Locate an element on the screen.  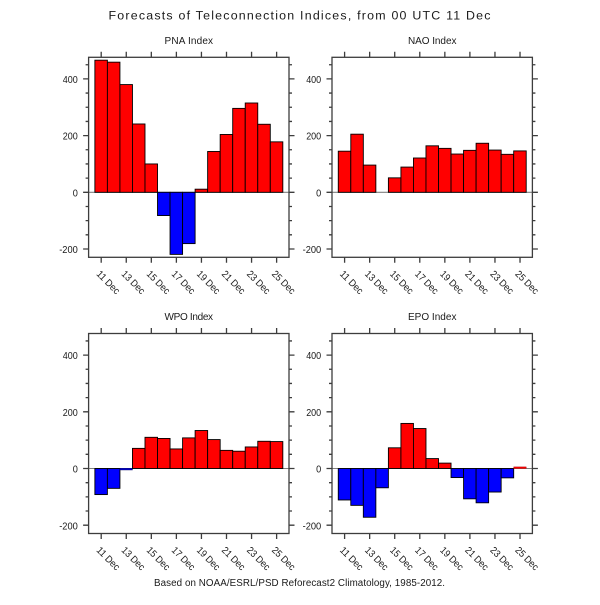
svg-text: EPO Index is located at coordinates (432, 317).